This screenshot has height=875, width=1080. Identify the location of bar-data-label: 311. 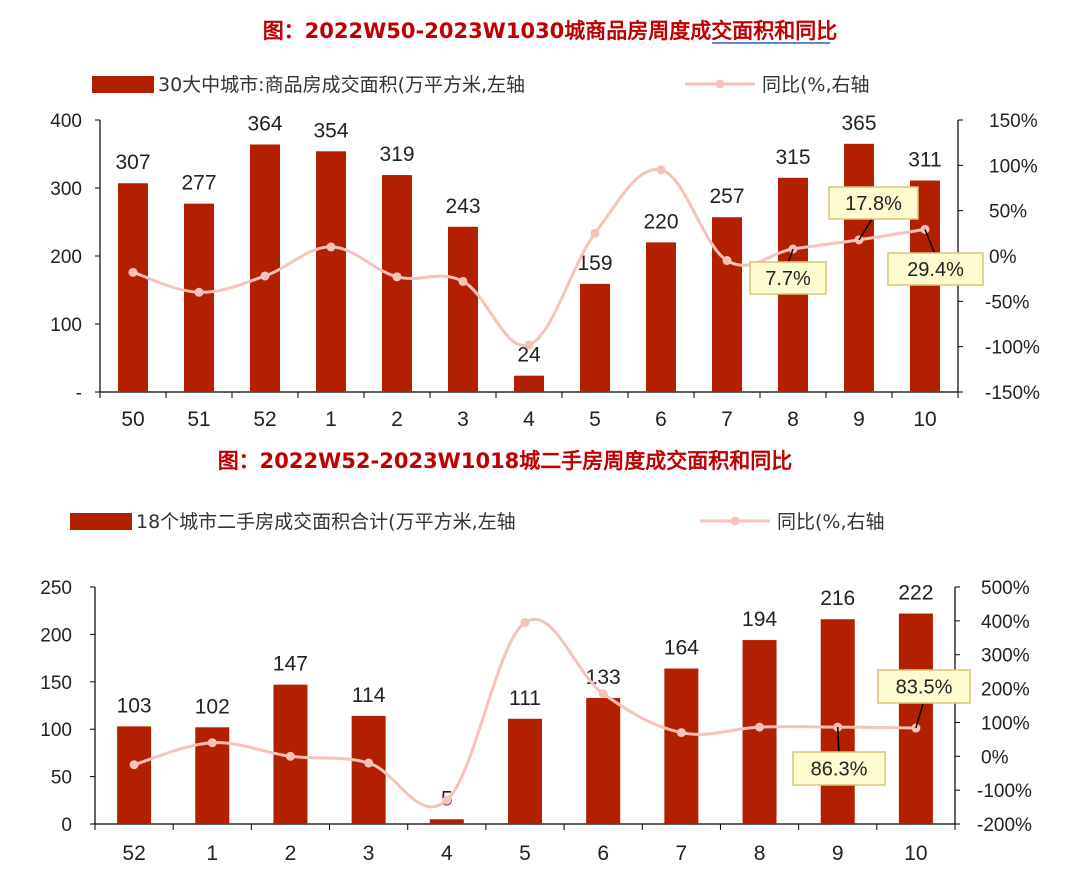
(924, 160).